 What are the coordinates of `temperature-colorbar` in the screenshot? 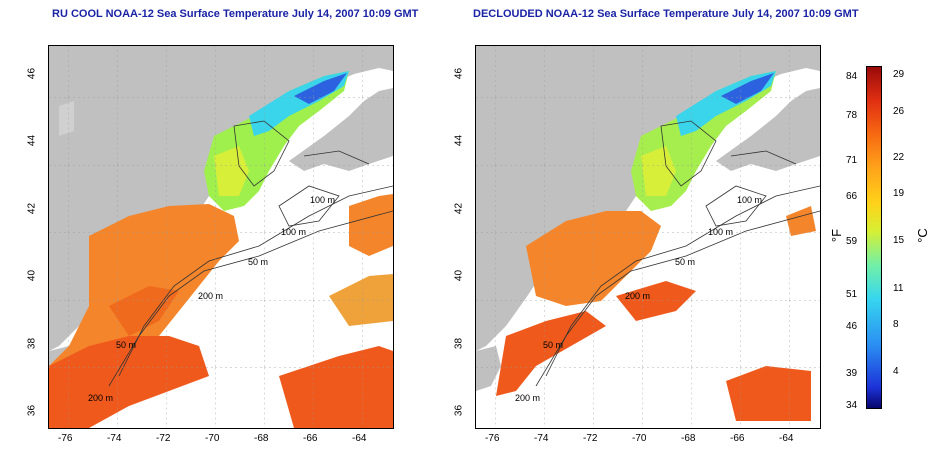 It's located at (874, 237).